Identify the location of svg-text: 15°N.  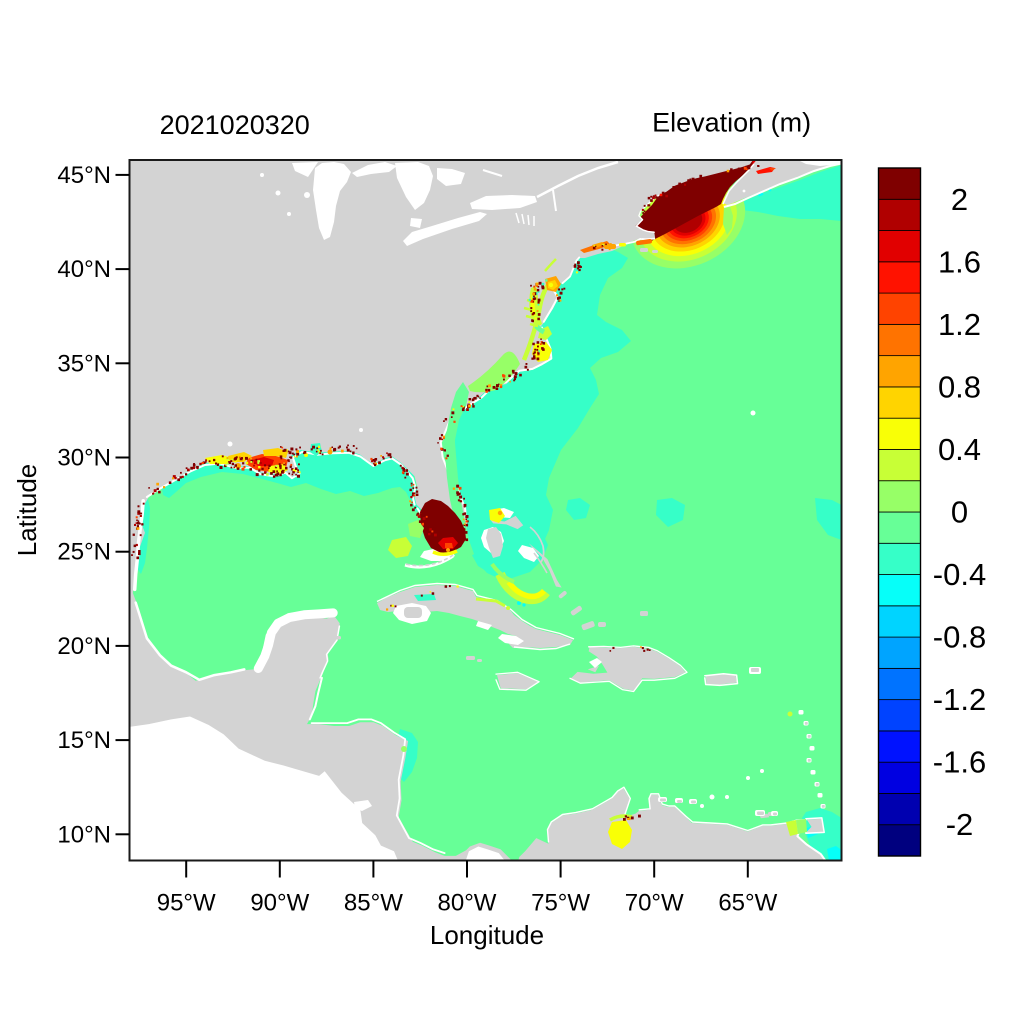
(84, 740).